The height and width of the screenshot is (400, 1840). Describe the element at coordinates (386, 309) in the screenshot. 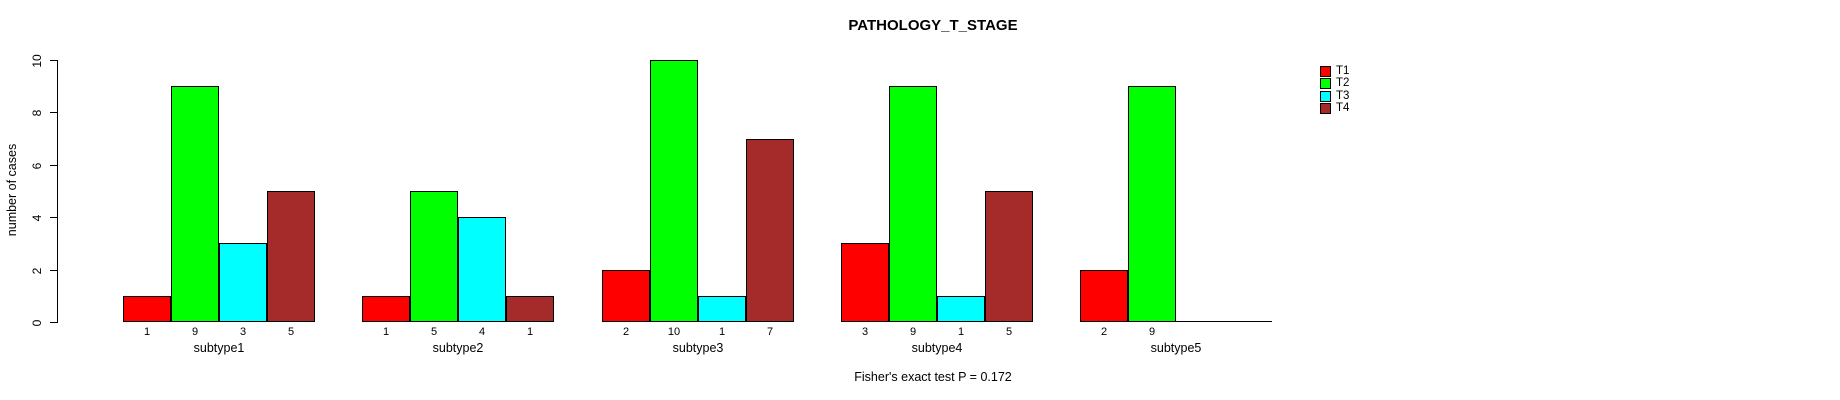

I see `bar-subtype2-T1` at that location.